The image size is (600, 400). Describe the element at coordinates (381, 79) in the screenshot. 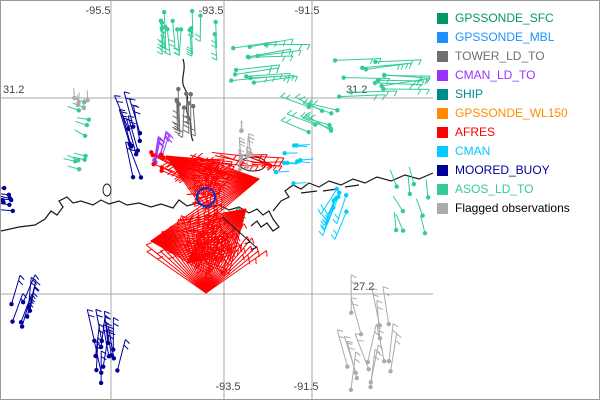

I see `obs-cluster-asos-topright` at that location.